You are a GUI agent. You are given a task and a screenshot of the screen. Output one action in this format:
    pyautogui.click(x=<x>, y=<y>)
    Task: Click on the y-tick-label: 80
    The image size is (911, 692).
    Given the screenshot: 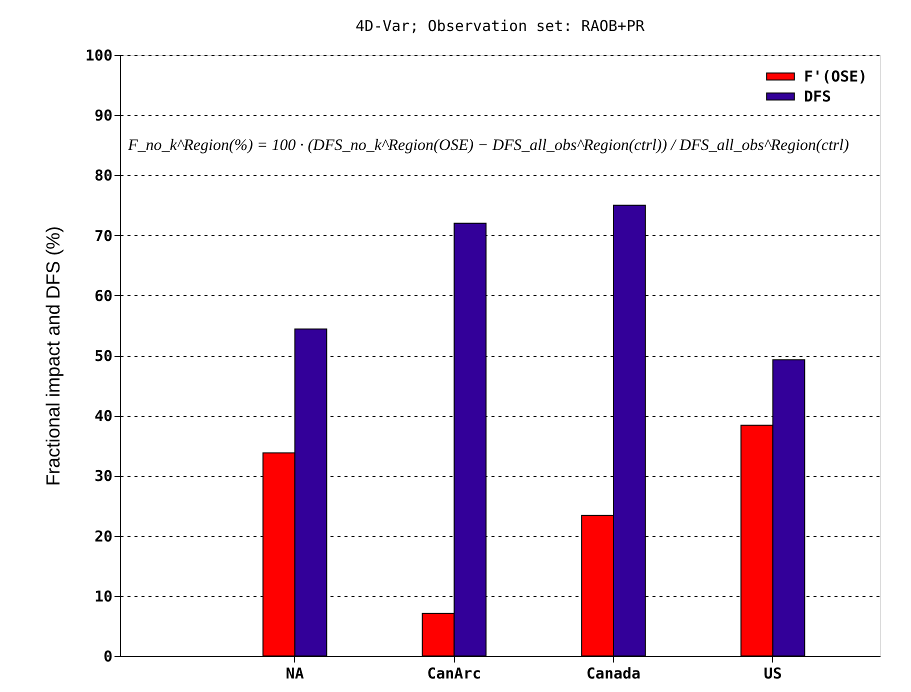 What is the action you would take?
    pyautogui.click(x=103, y=175)
    